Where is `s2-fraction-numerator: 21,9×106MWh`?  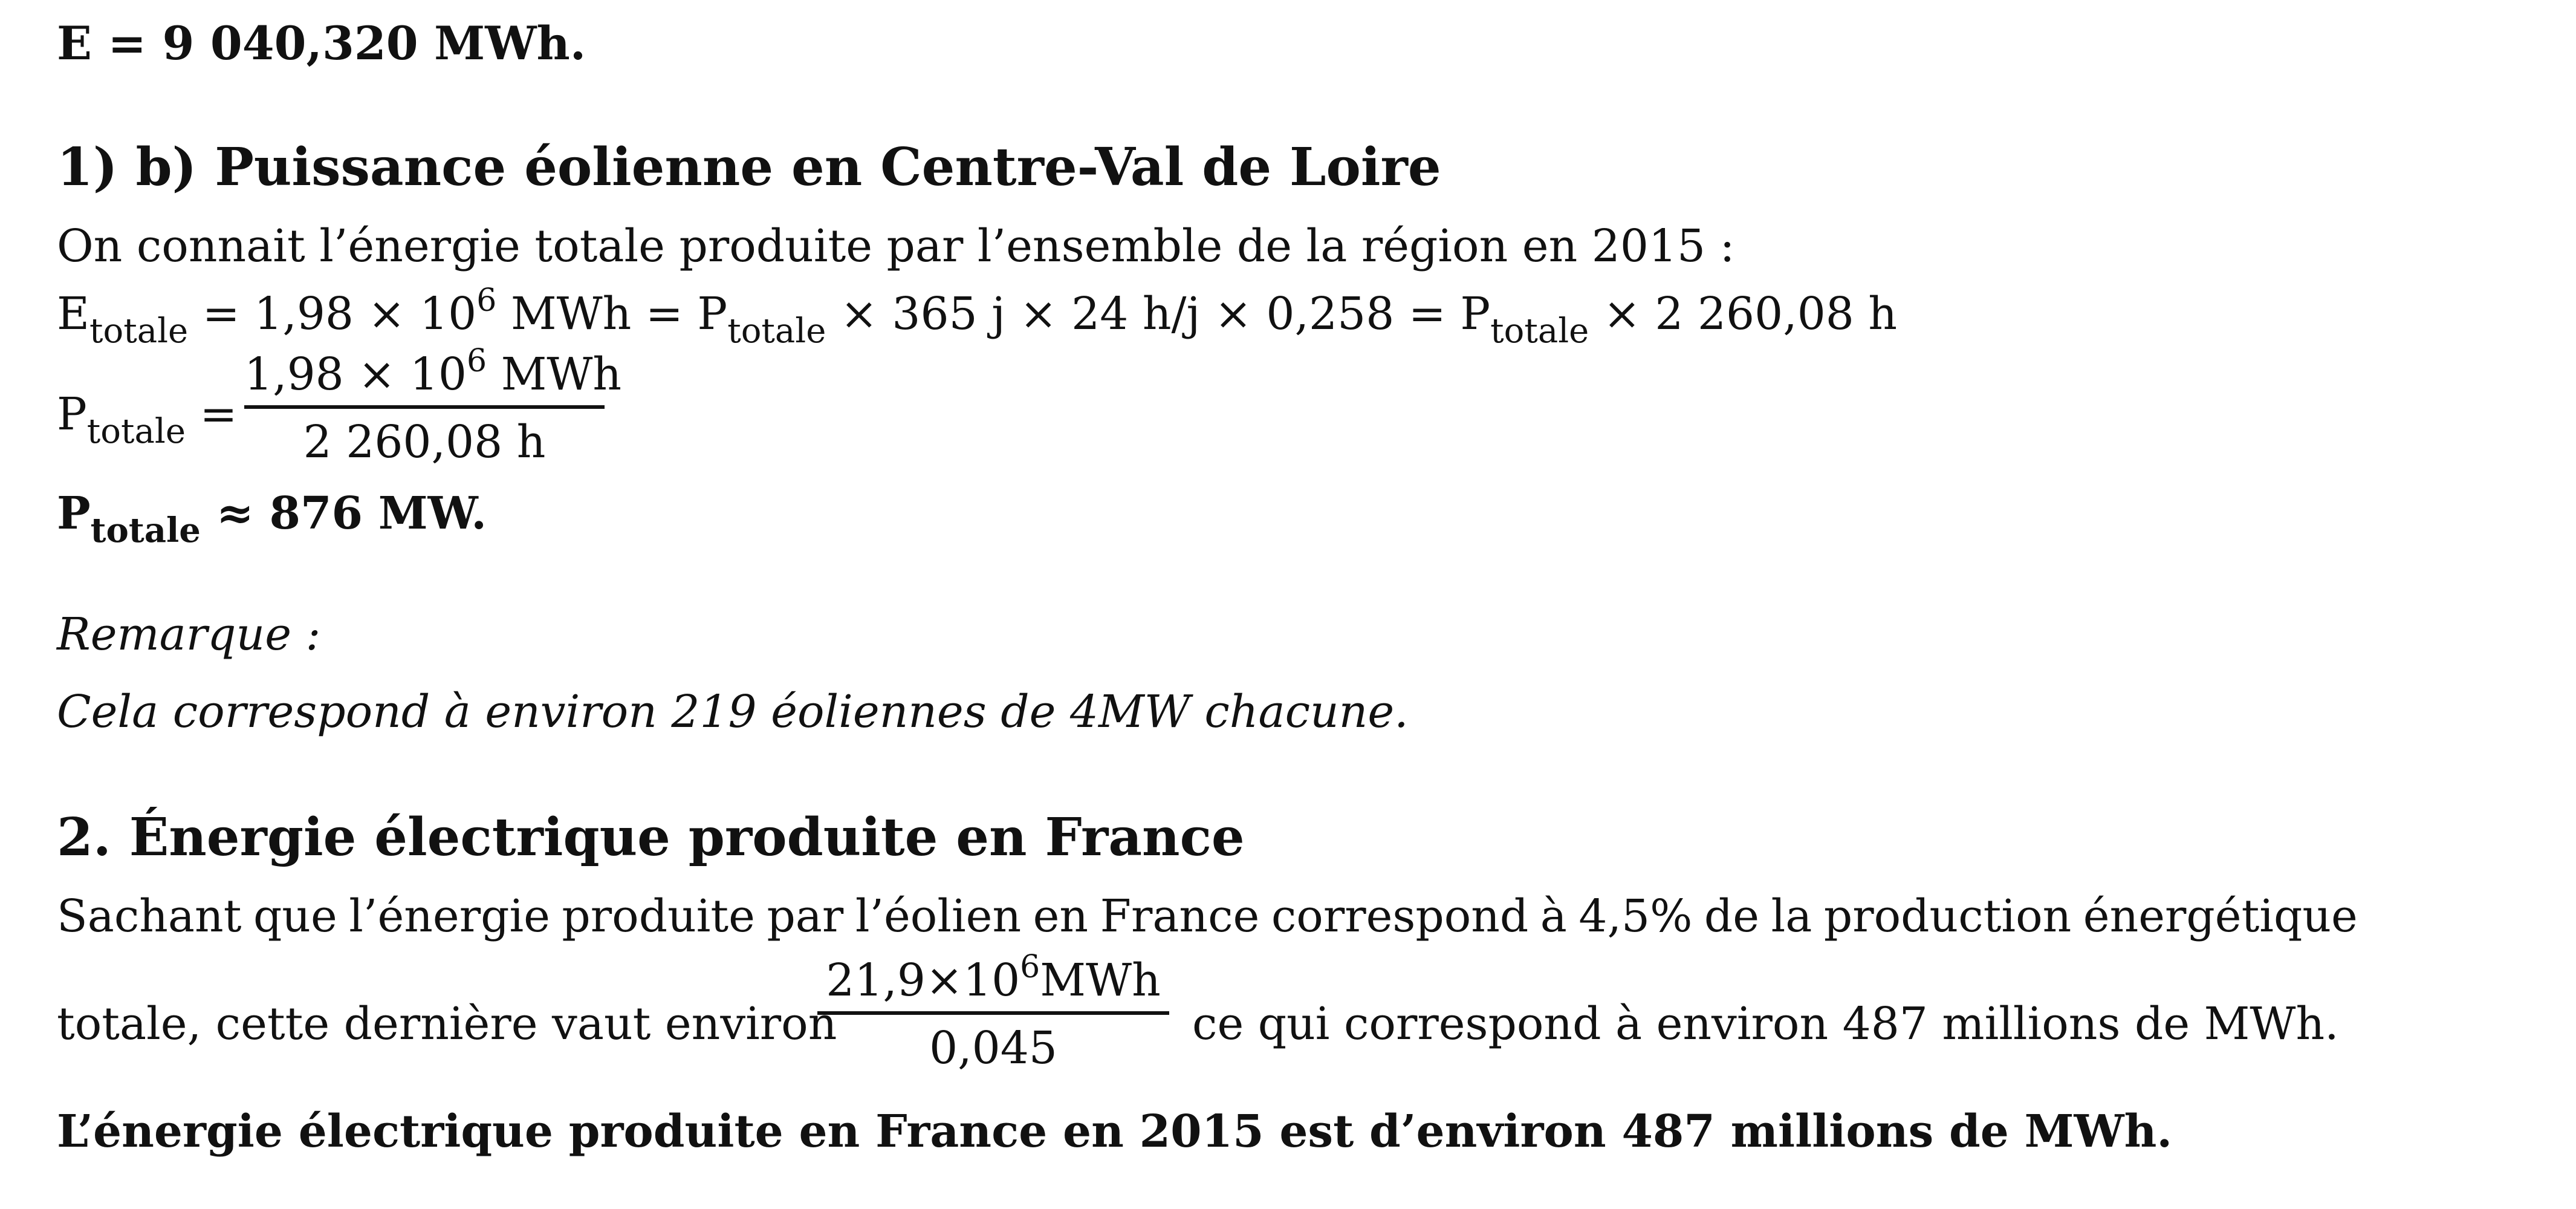
s2-fraction-numerator: 21,9×106MWh is located at coordinates (993, 977).